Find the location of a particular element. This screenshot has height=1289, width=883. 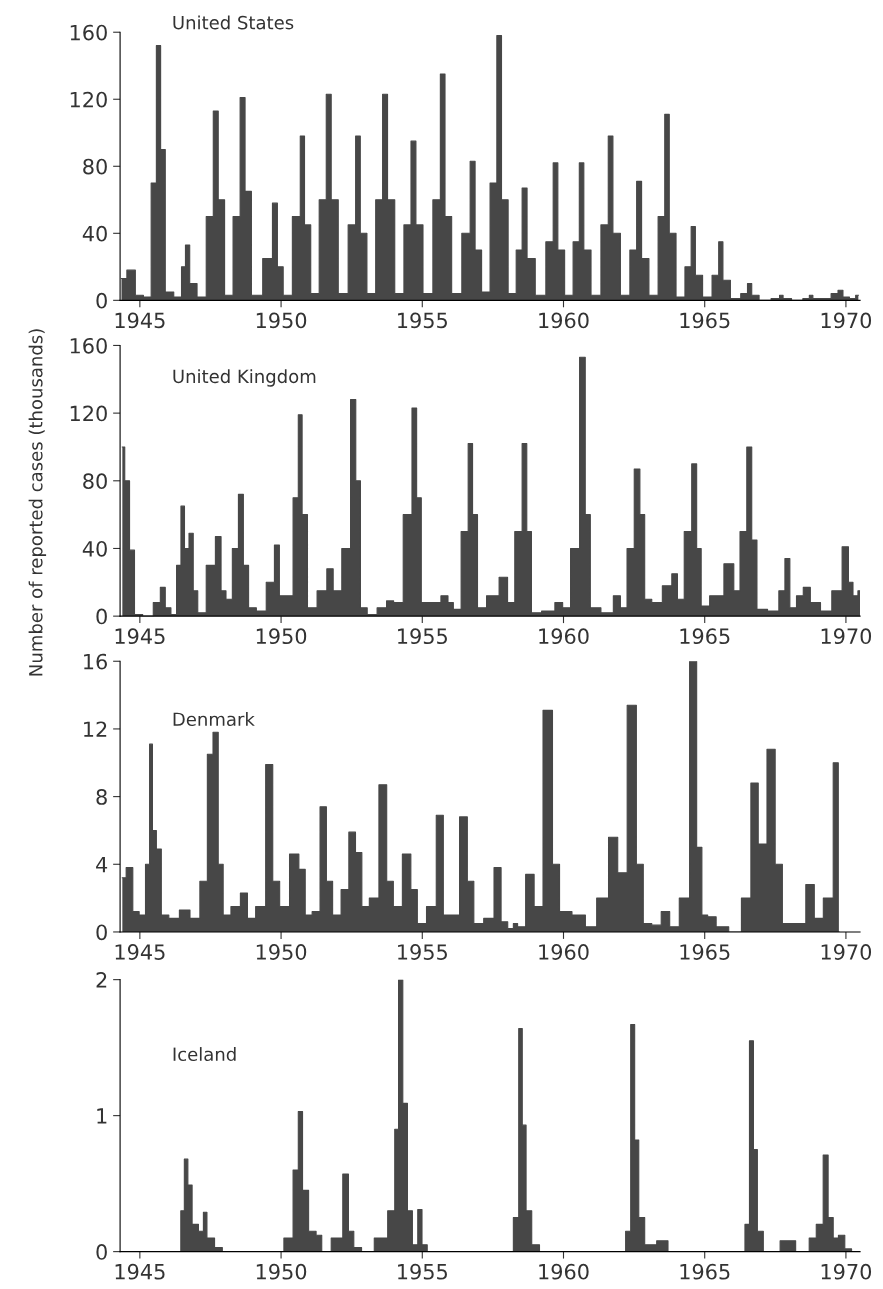

y-tick-label: 1 is located at coordinates (102, 1116).